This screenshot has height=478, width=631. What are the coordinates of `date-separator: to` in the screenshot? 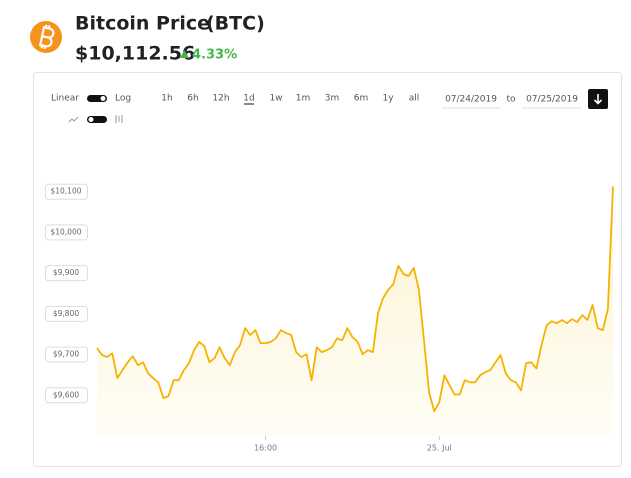 It's located at (511, 100).